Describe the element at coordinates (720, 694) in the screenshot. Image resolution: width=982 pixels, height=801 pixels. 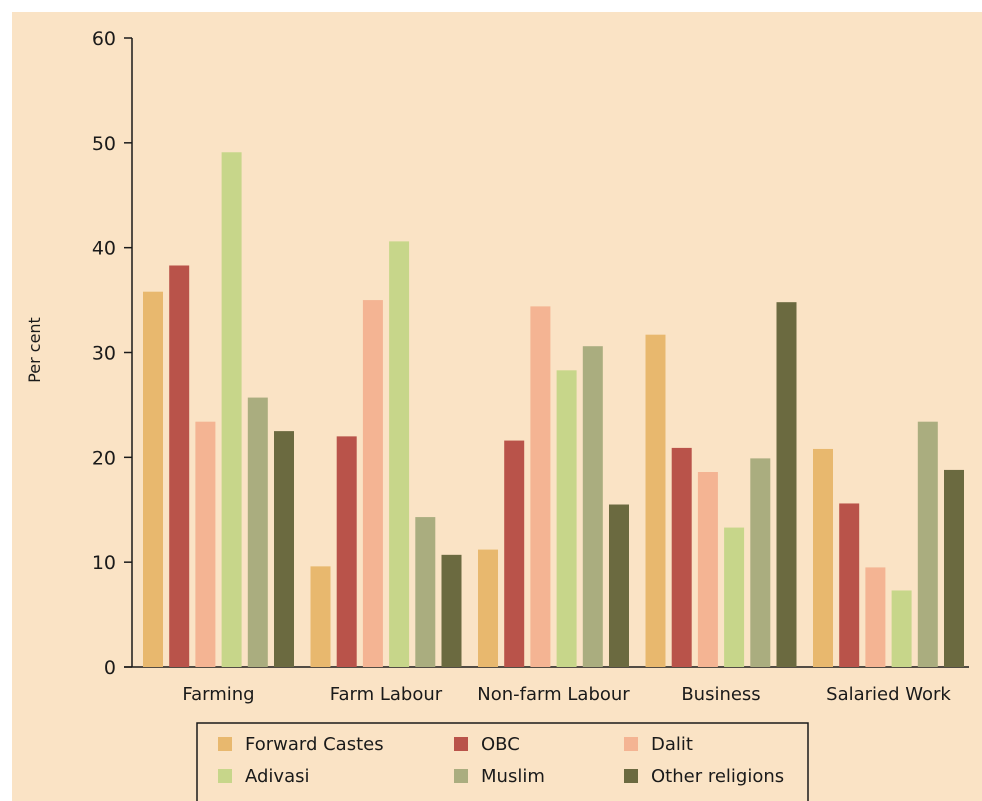
I see `x-tick-label: Business` at that location.